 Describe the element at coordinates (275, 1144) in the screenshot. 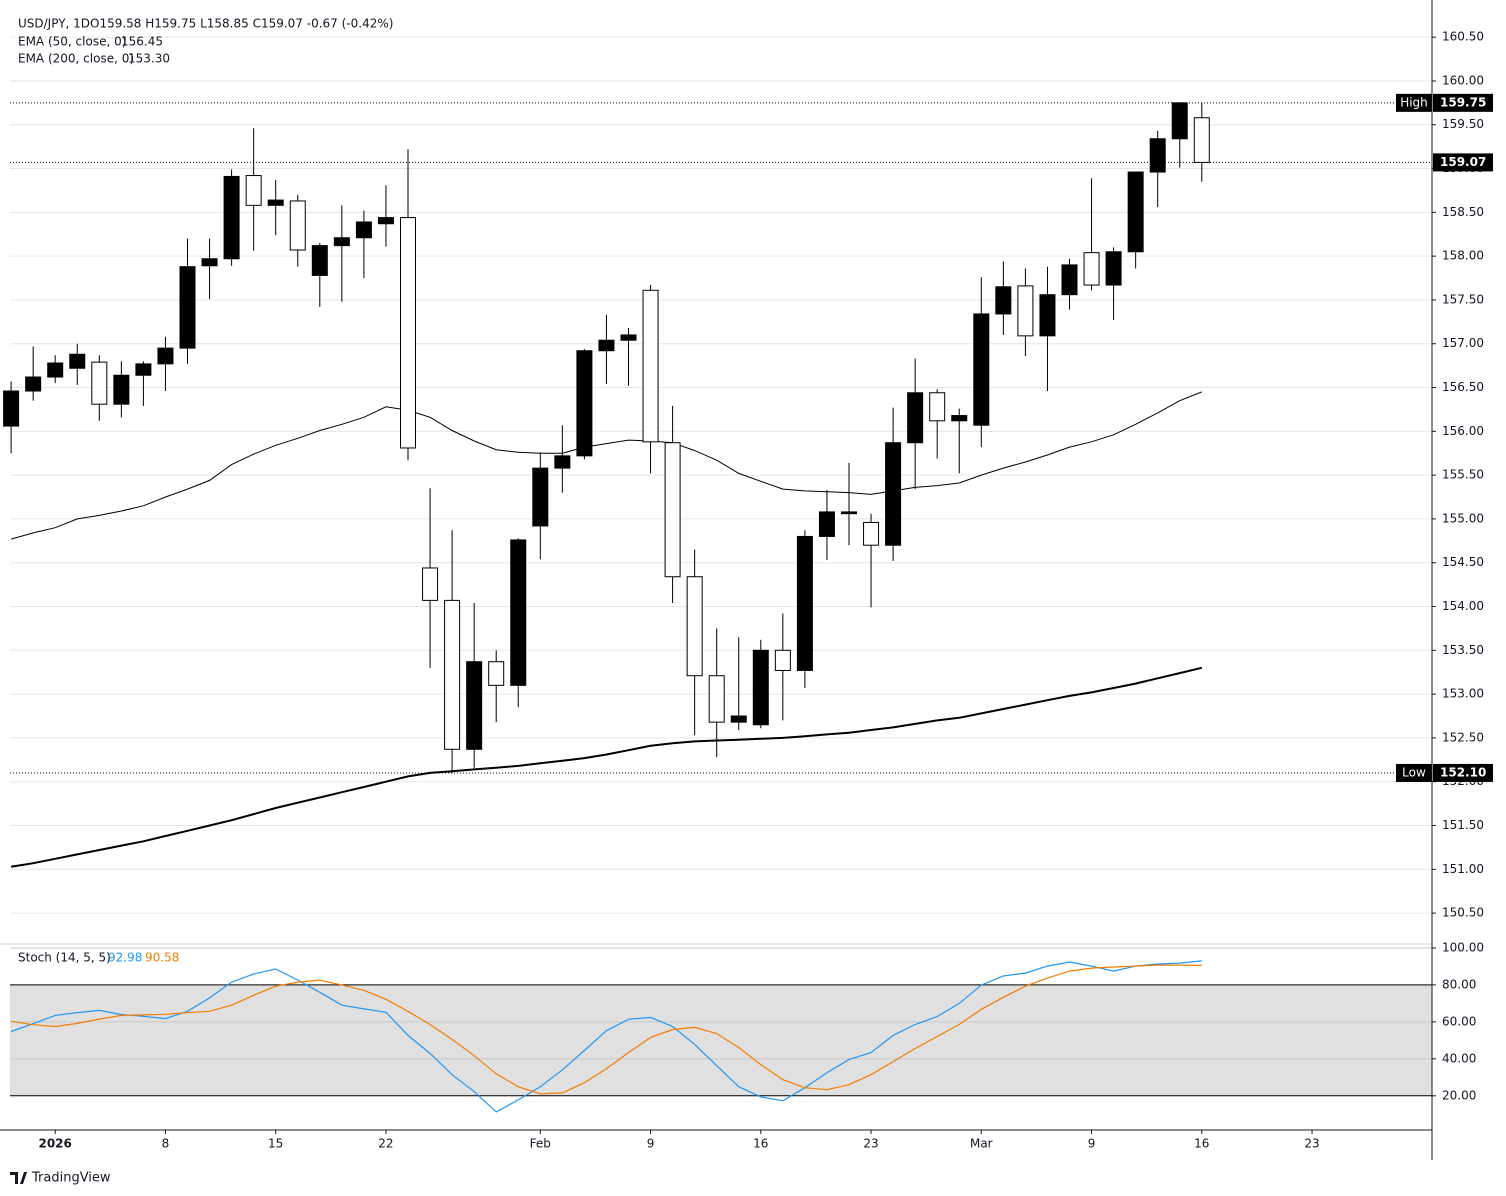

I see `x-tick-label: 15` at that location.